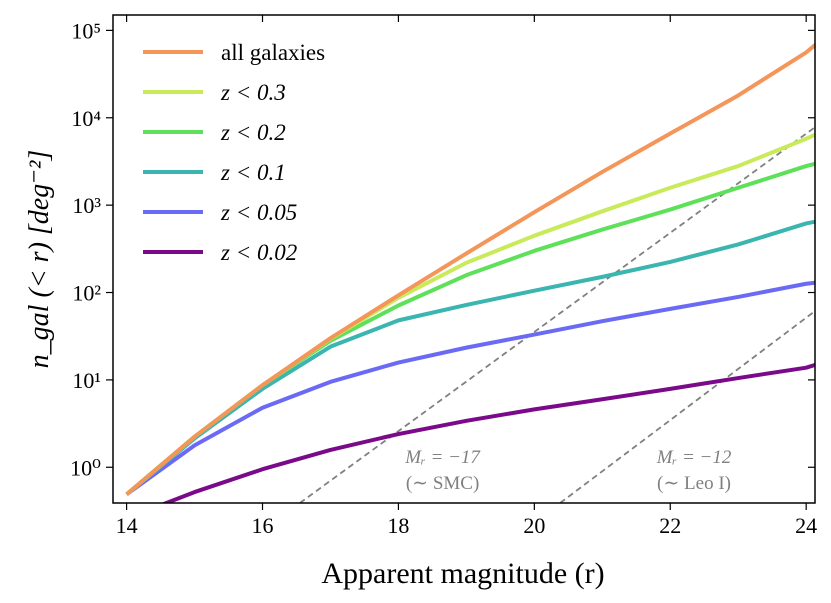 The width and height of the screenshot is (831, 603). Describe the element at coordinates (86, 205) in the screenshot. I see `y-tick-label: 10³` at that location.